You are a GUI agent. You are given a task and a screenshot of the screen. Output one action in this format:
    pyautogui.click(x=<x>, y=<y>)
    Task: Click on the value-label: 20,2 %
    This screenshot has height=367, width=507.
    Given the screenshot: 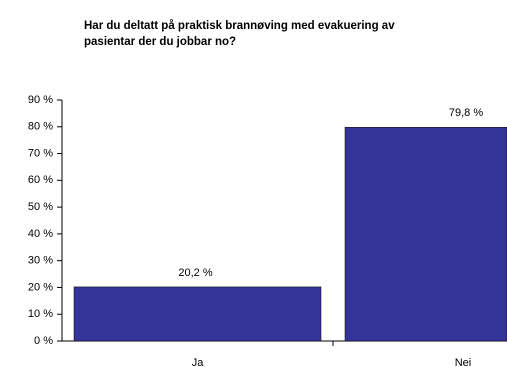 What is the action you would take?
    pyautogui.click(x=195, y=273)
    